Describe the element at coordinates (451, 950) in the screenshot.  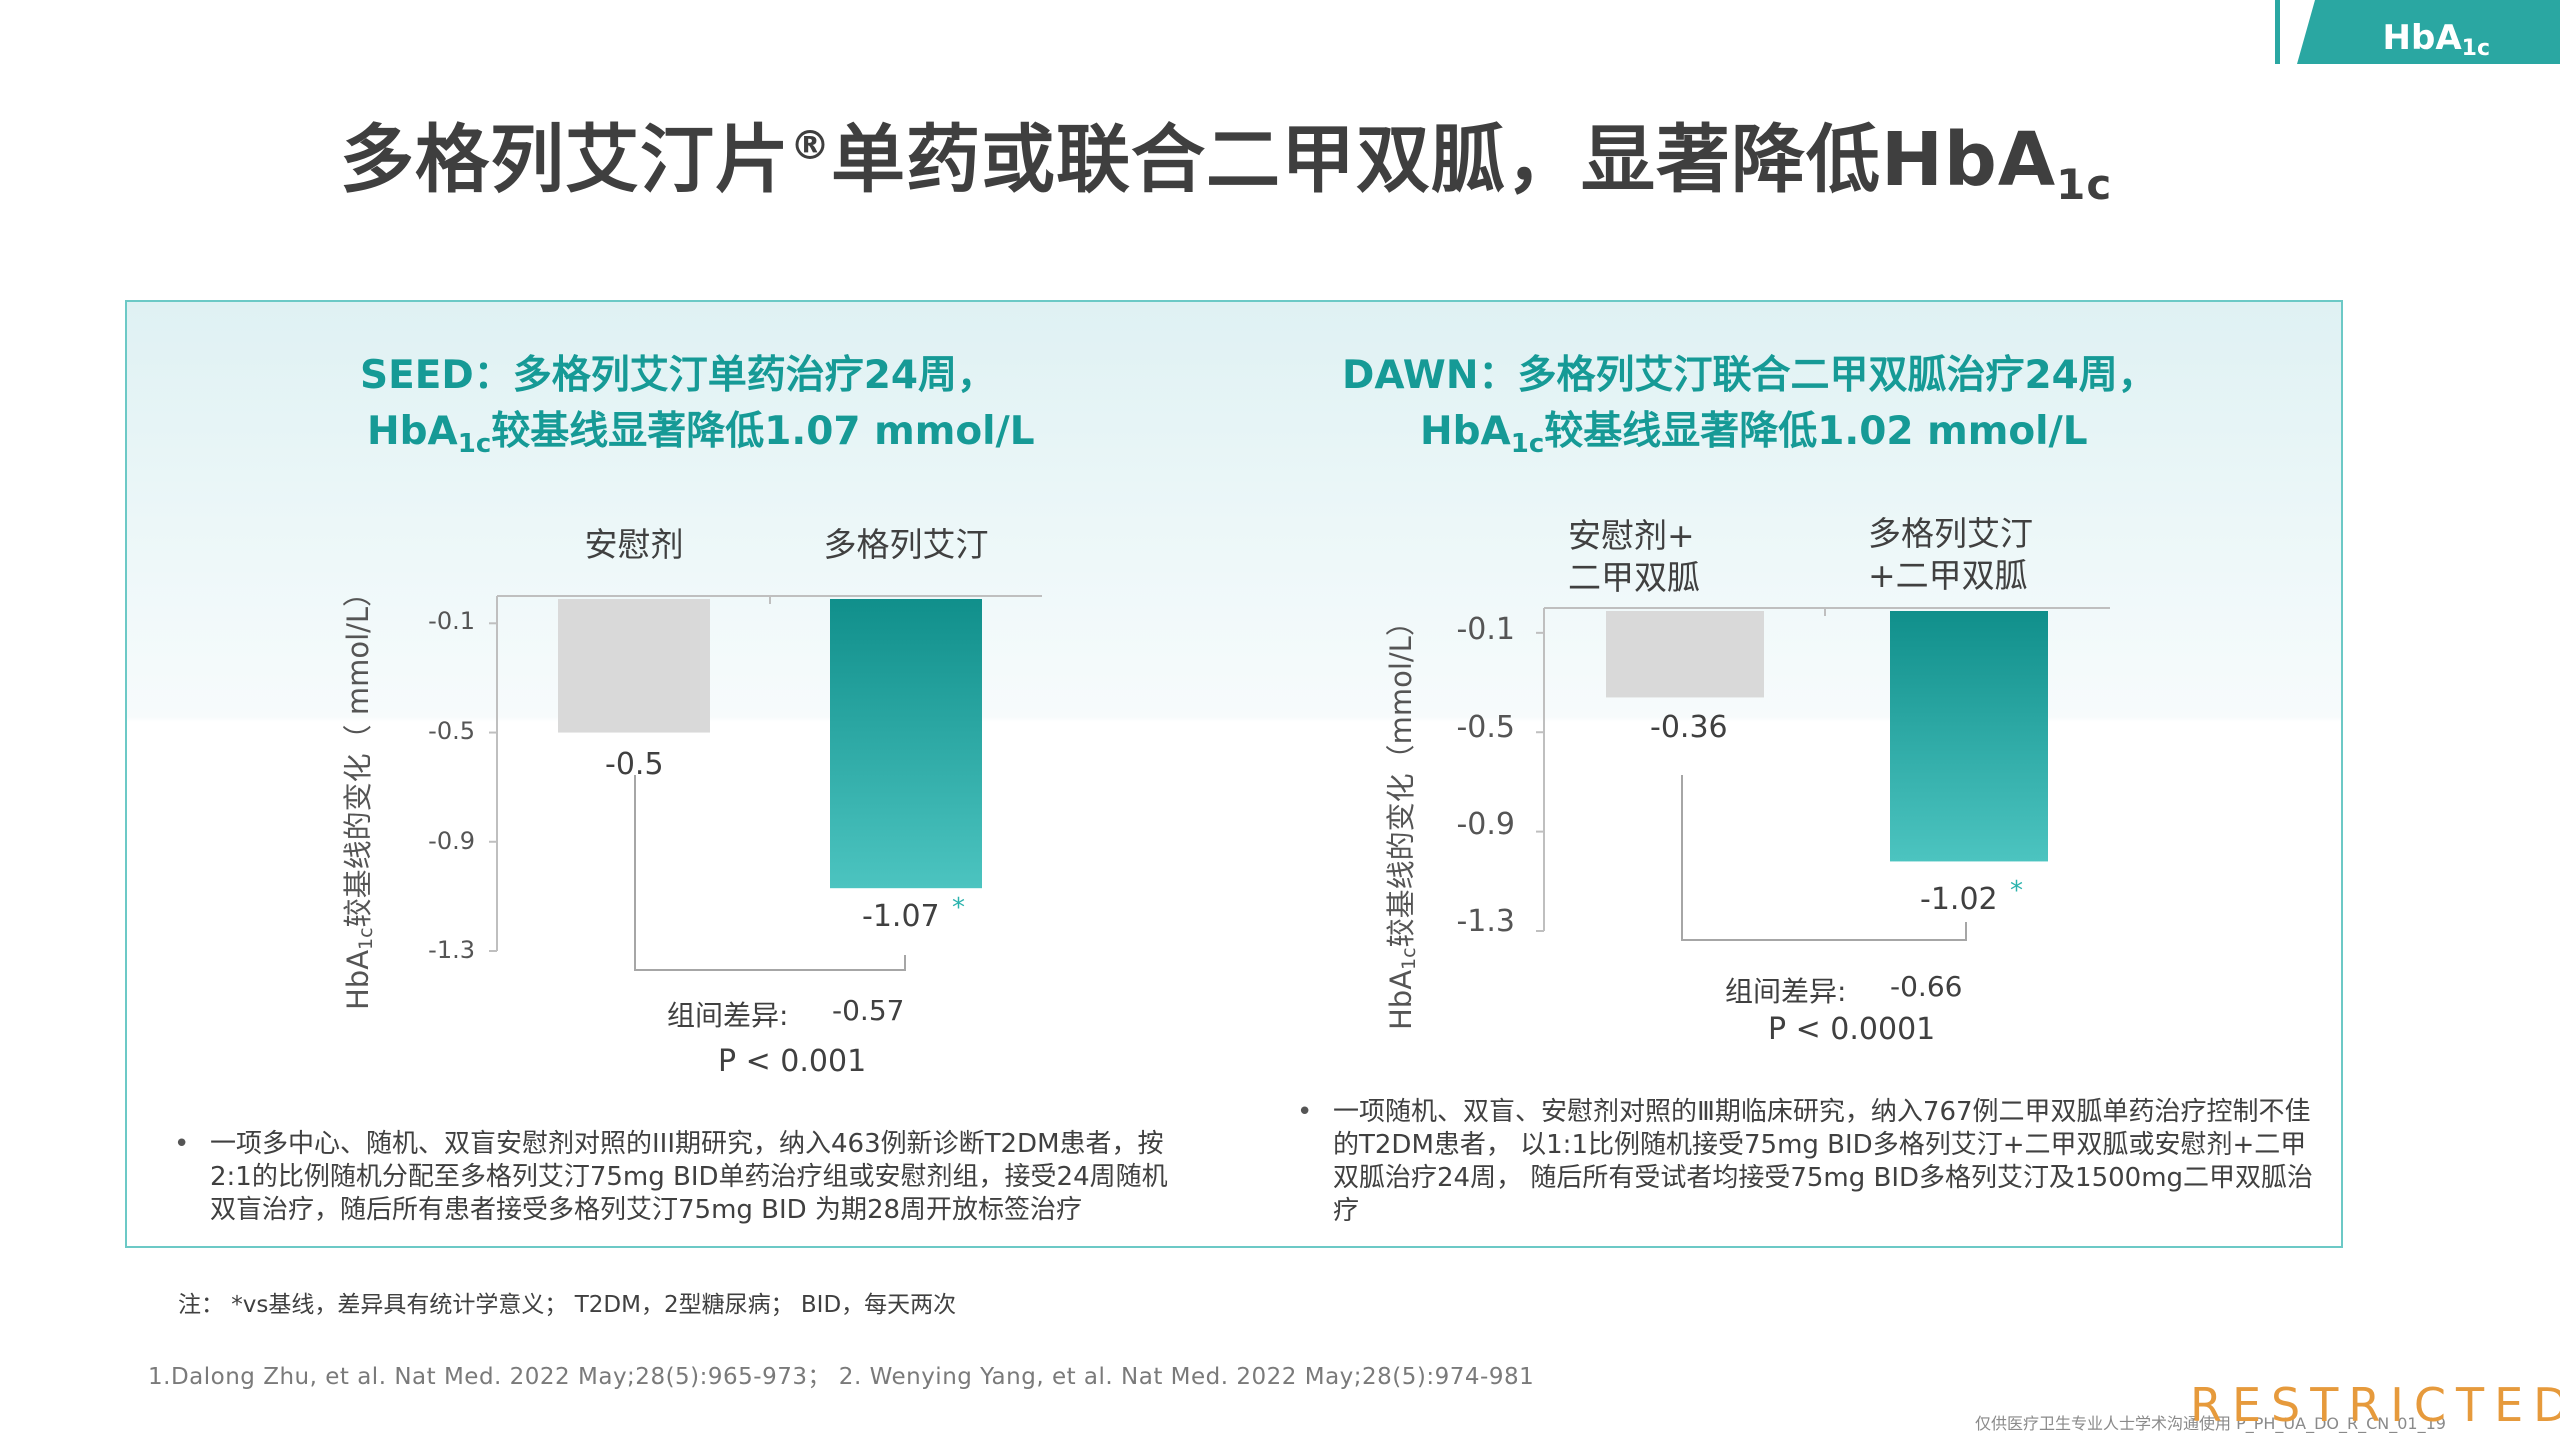
I see `seed-y-tick: -1.3` at that location.